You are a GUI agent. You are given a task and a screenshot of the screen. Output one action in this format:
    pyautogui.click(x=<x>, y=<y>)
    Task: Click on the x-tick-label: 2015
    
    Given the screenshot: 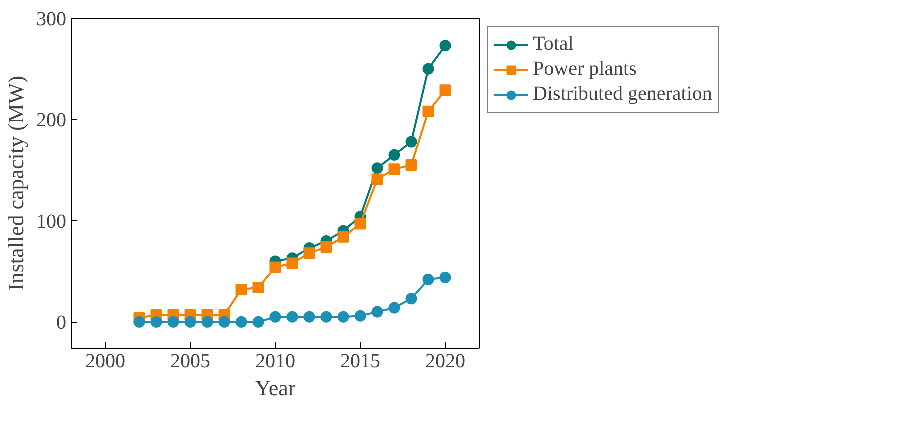 What is the action you would take?
    pyautogui.click(x=360, y=361)
    